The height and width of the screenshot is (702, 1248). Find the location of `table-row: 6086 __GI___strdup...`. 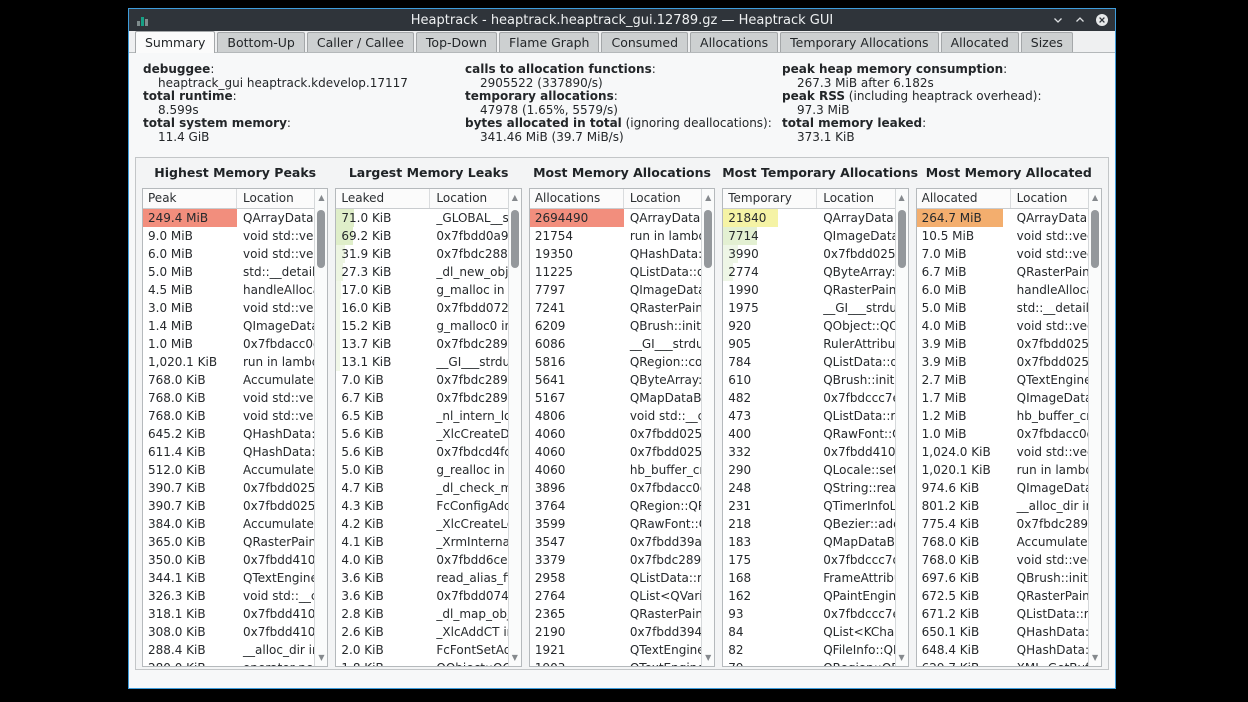

table-row: 6086 __GI___strdup... is located at coordinates (615, 344).